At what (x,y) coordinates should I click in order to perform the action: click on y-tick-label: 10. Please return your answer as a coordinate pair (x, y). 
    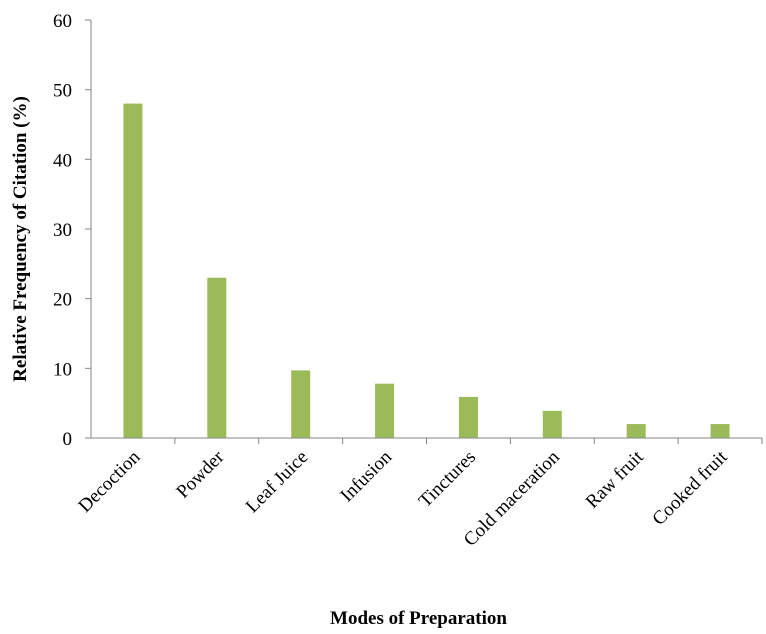
    Looking at the image, I should click on (62, 369).